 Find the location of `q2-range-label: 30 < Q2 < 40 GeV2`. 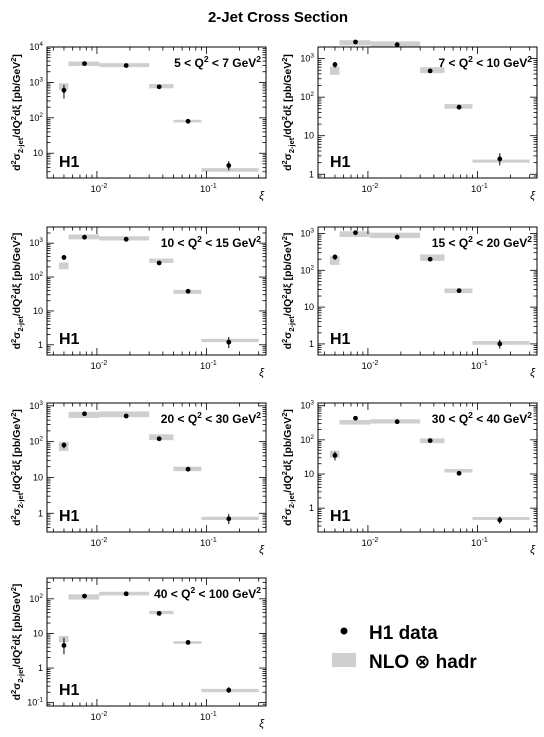

q2-range-label: 30 < Q2 < 40 GeV2 is located at coordinates (482, 418).